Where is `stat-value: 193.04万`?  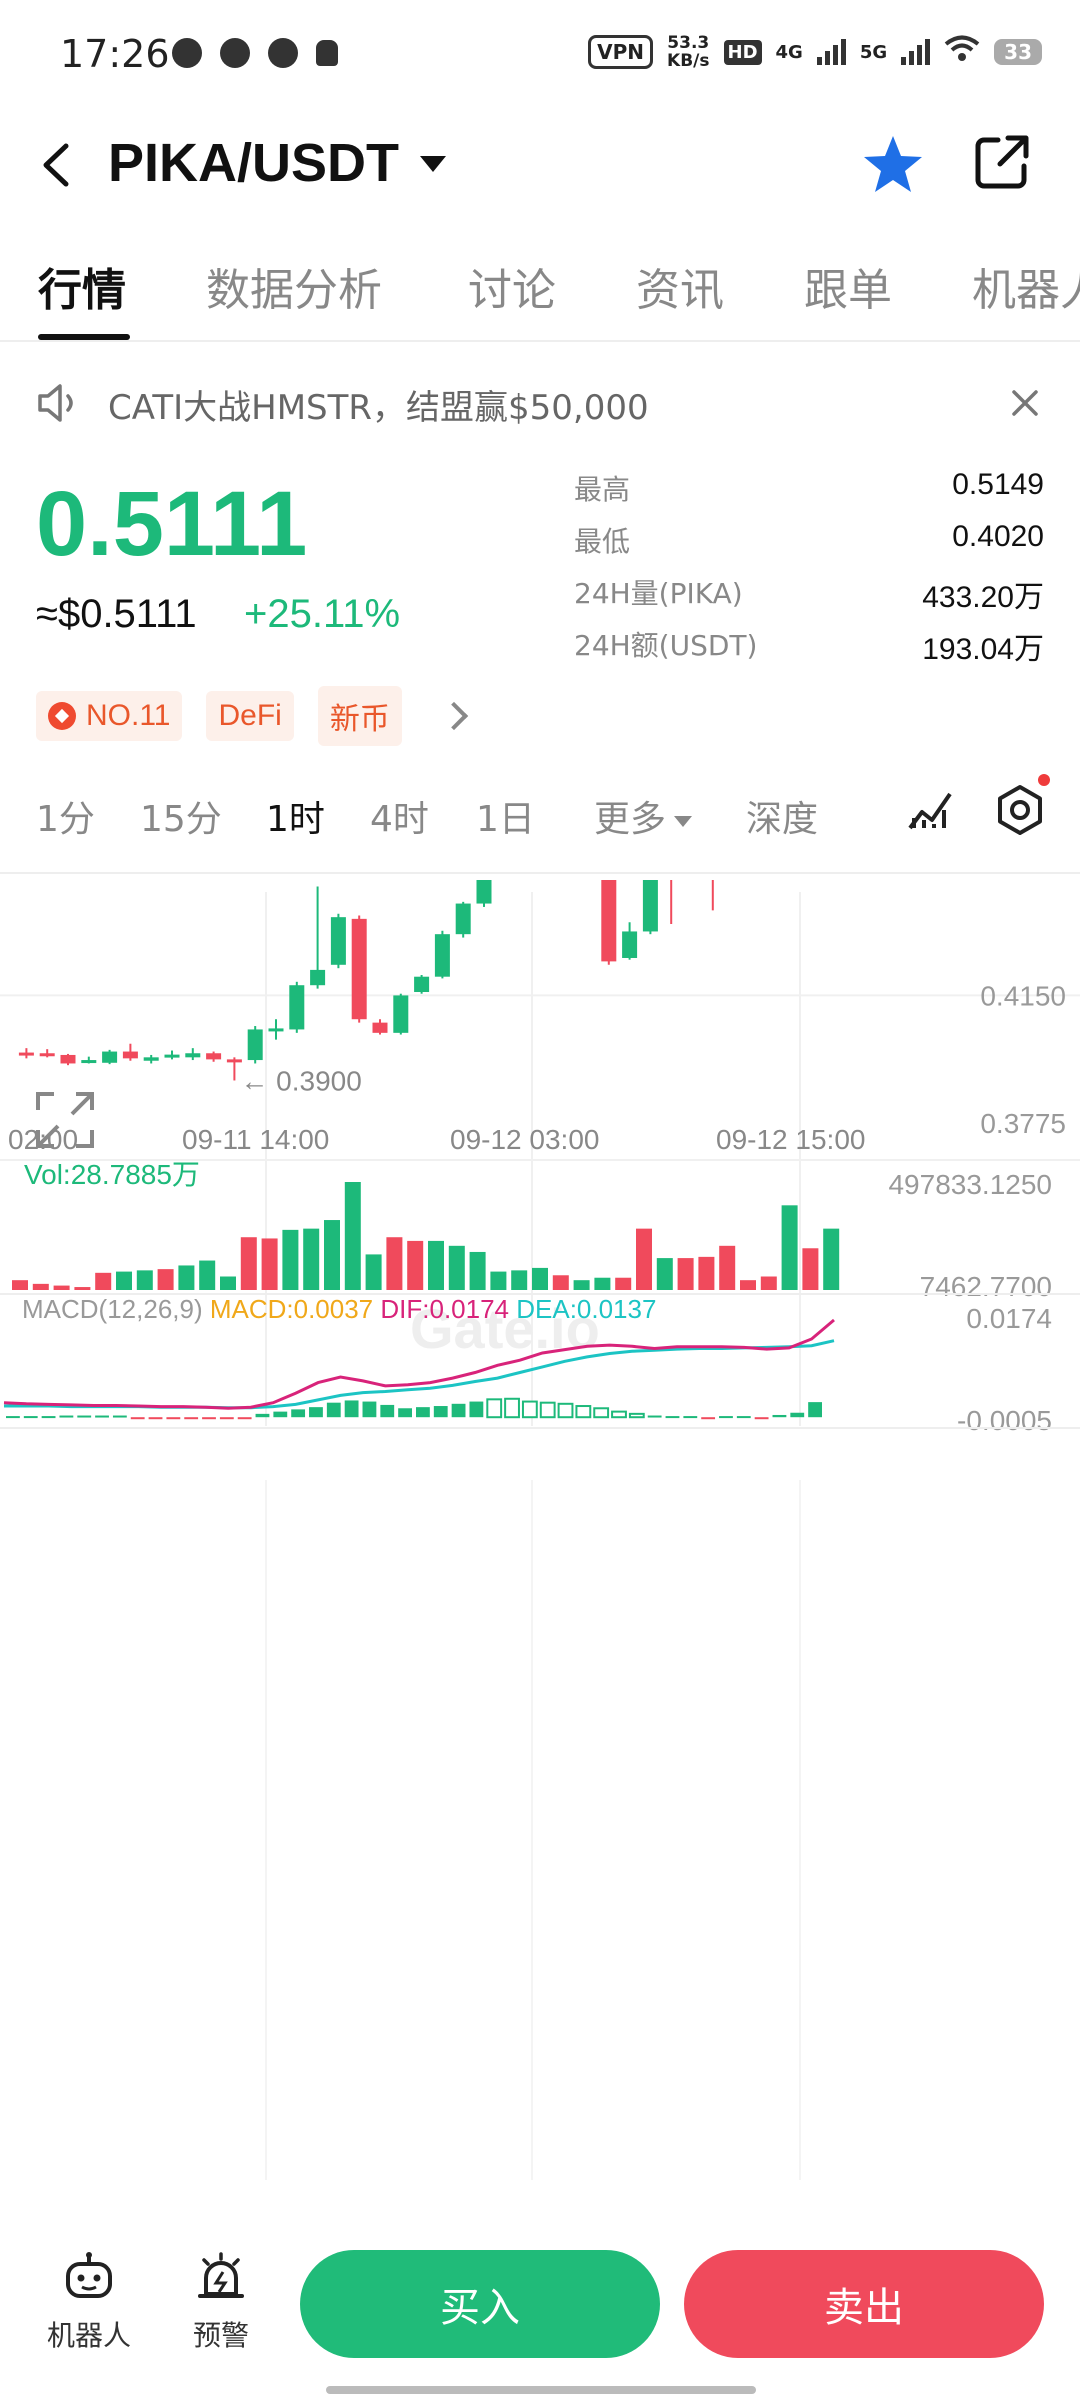
stat-value: 193.04万 is located at coordinates (983, 649).